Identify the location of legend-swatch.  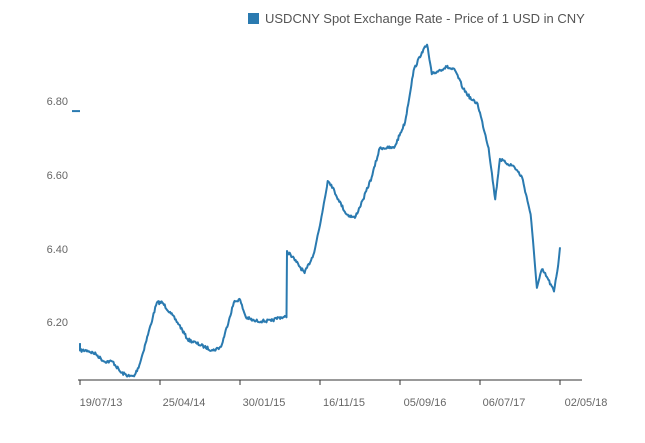
(253, 18).